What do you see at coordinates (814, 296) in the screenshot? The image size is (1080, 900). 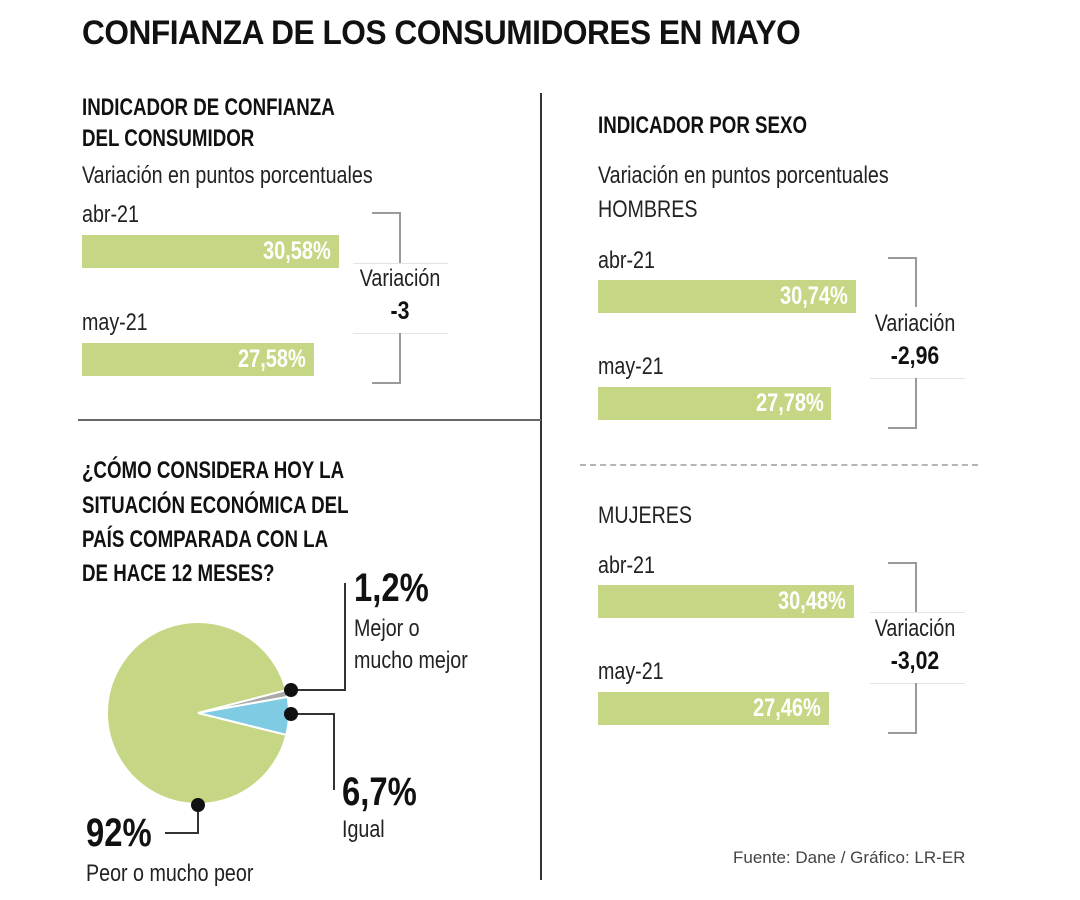 I see `bar-value-label: 30,74%` at bounding box center [814, 296].